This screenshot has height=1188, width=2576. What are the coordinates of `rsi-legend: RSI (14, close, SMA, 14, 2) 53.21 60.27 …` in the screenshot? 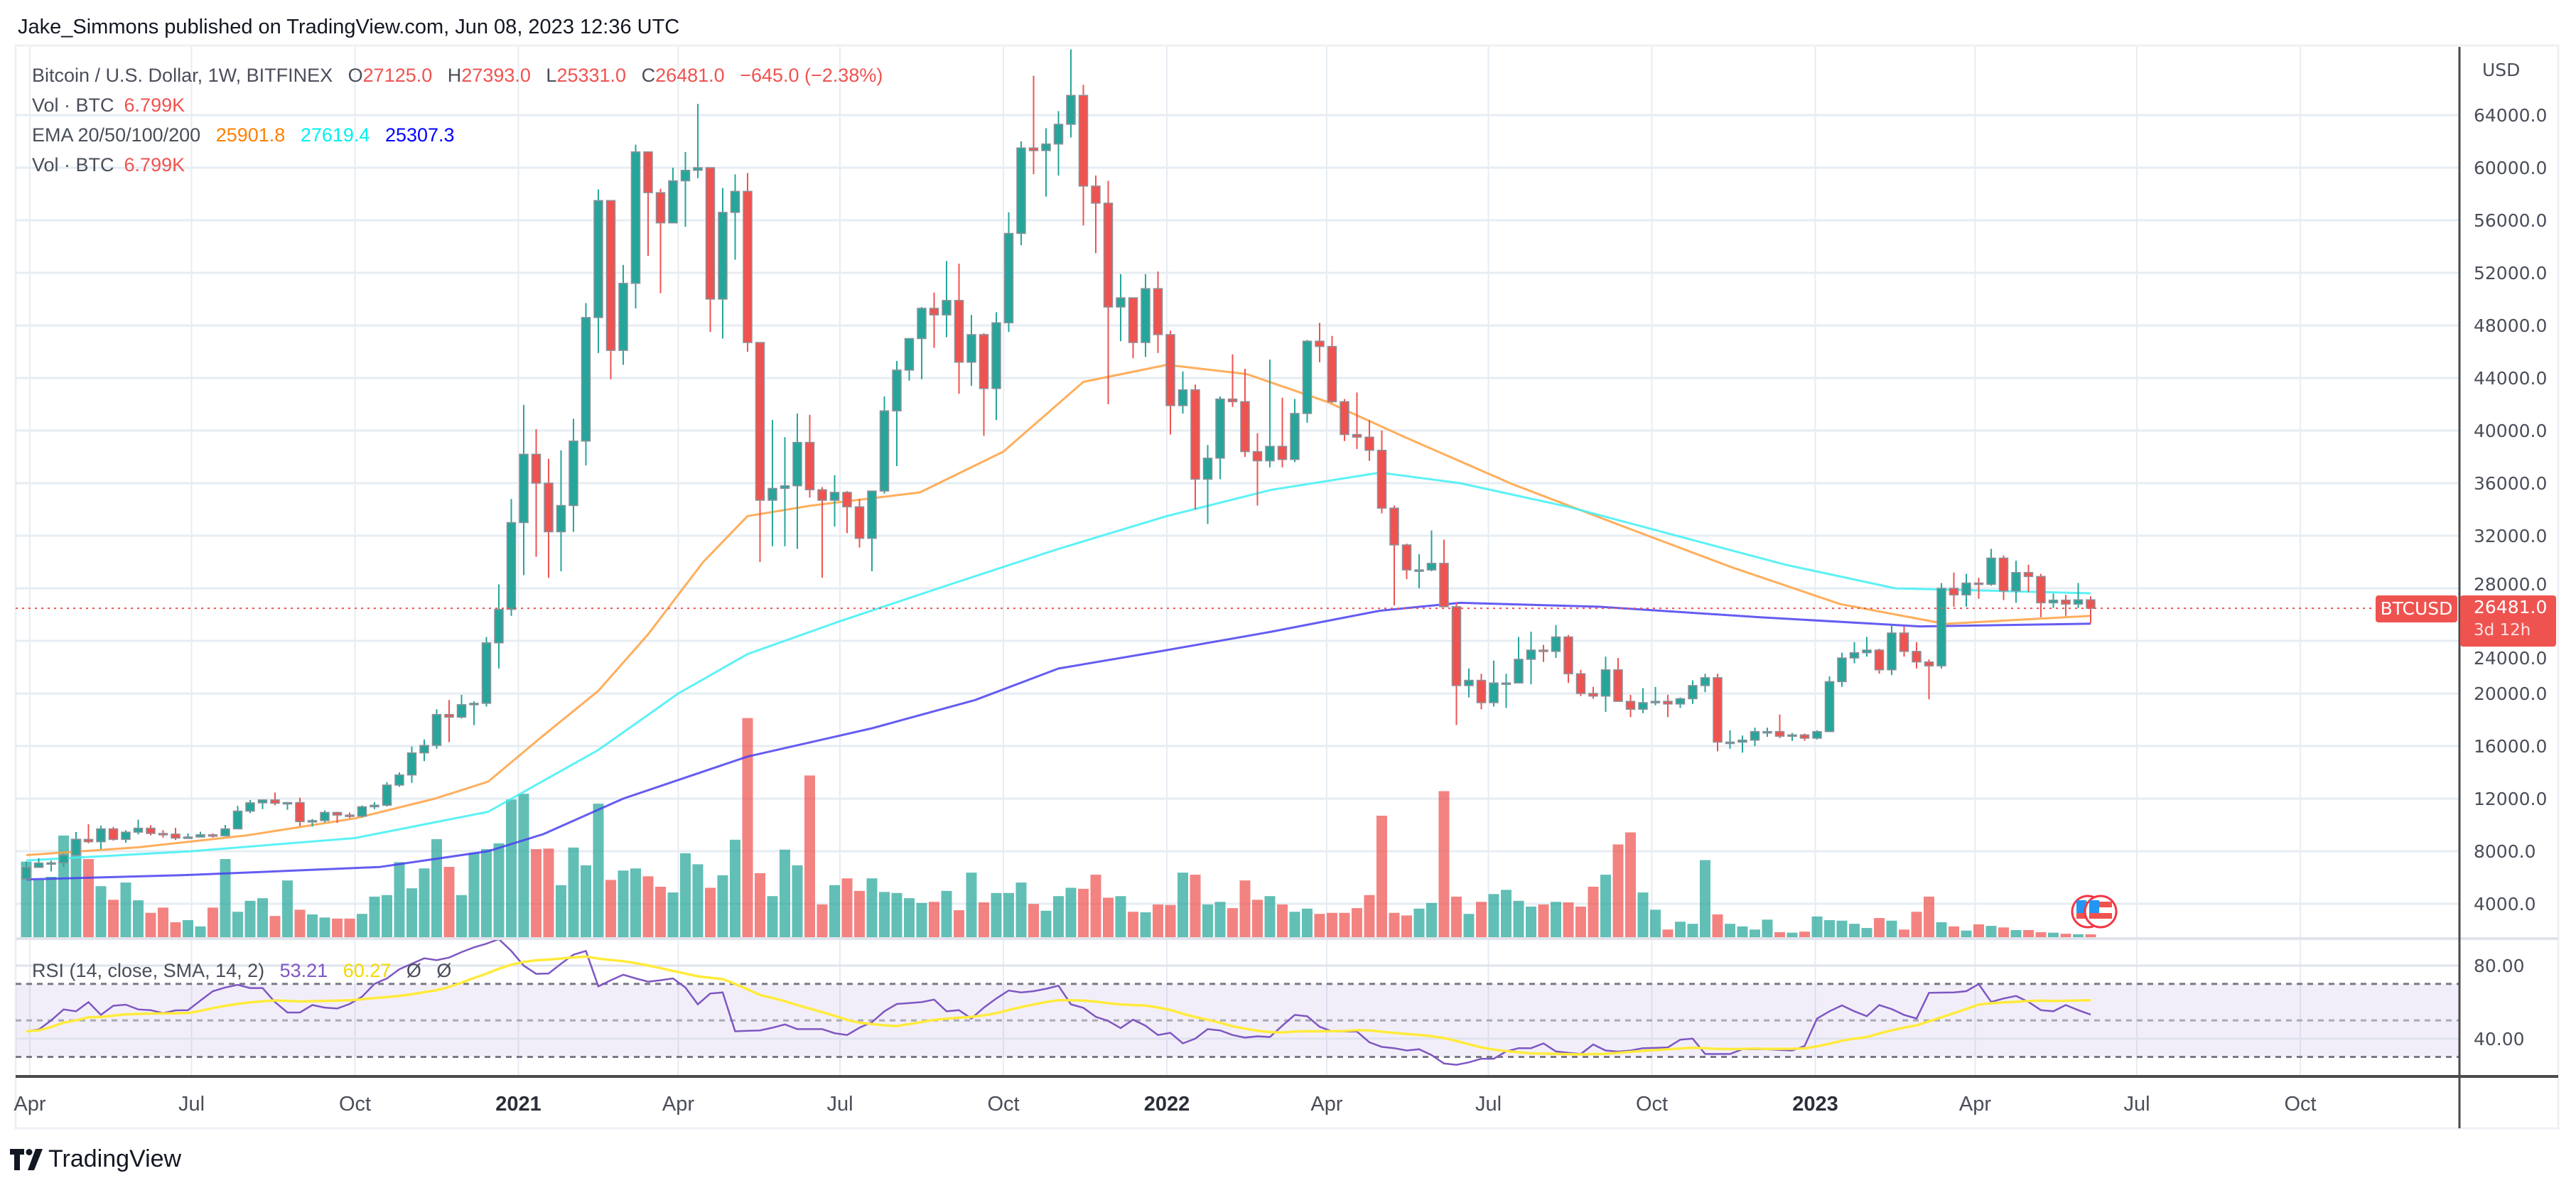 It's located at (241, 970).